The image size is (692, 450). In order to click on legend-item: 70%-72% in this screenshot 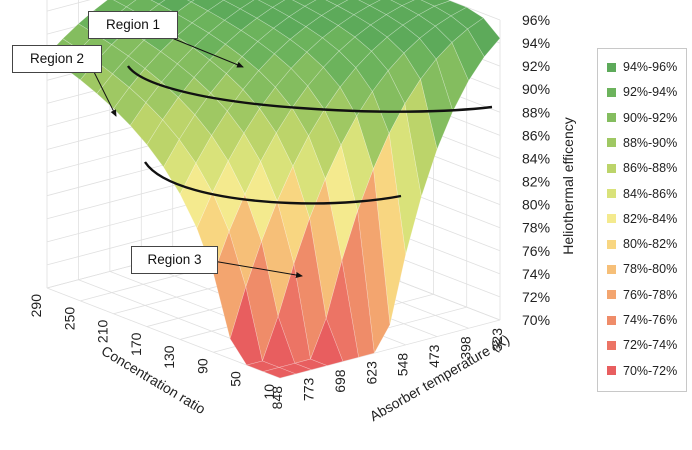, I will do `click(642, 371)`.